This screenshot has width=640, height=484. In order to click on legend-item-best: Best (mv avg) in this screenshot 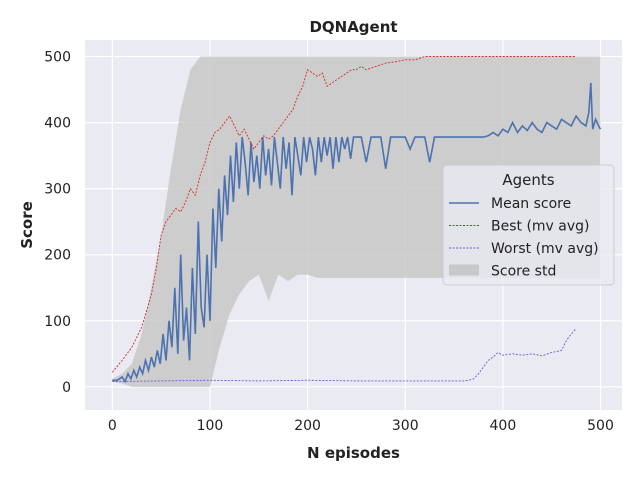, I will do `click(540, 227)`.